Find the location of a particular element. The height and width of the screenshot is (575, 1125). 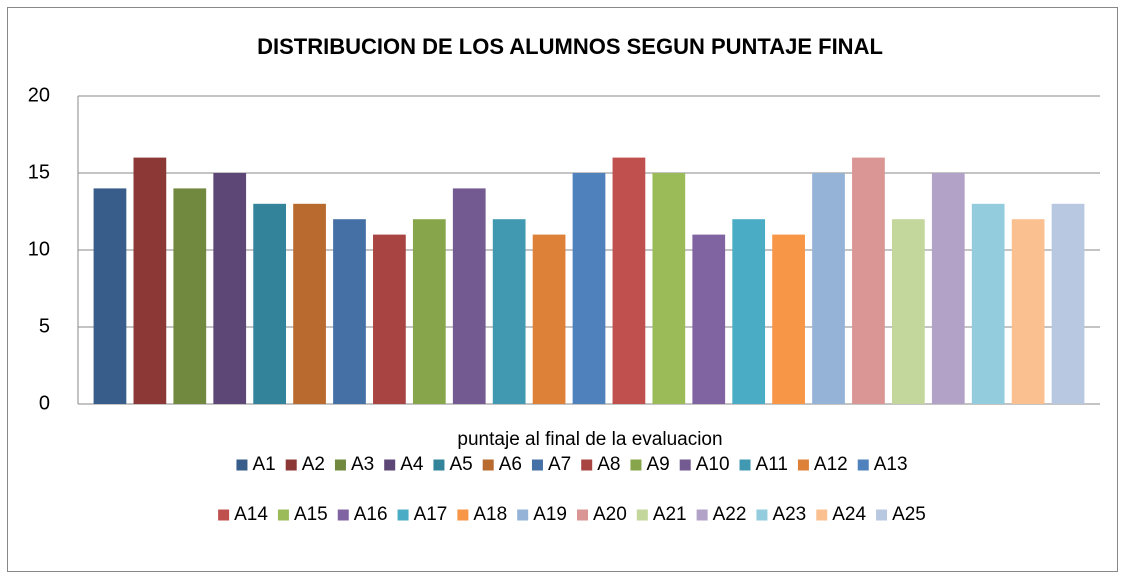

legend-label: A22 is located at coordinates (730, 514).